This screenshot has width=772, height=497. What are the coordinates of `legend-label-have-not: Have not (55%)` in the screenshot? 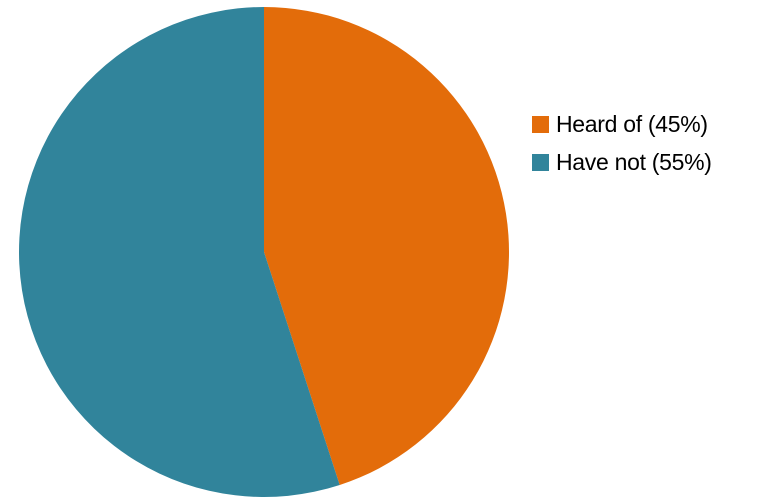 It's located at (634, 161).